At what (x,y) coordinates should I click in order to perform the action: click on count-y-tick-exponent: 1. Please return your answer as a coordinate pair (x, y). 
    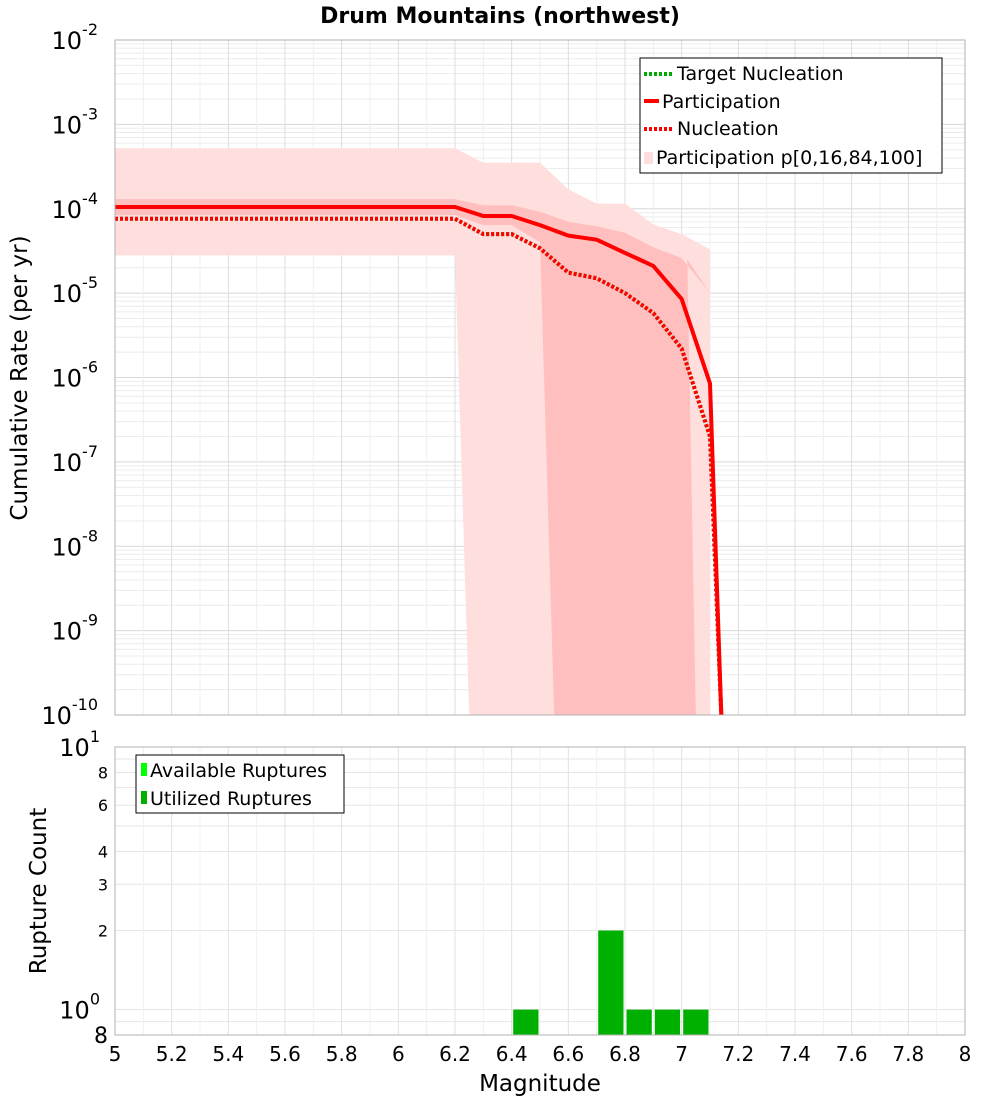
    Looking at the image, I should click on (95, 736).